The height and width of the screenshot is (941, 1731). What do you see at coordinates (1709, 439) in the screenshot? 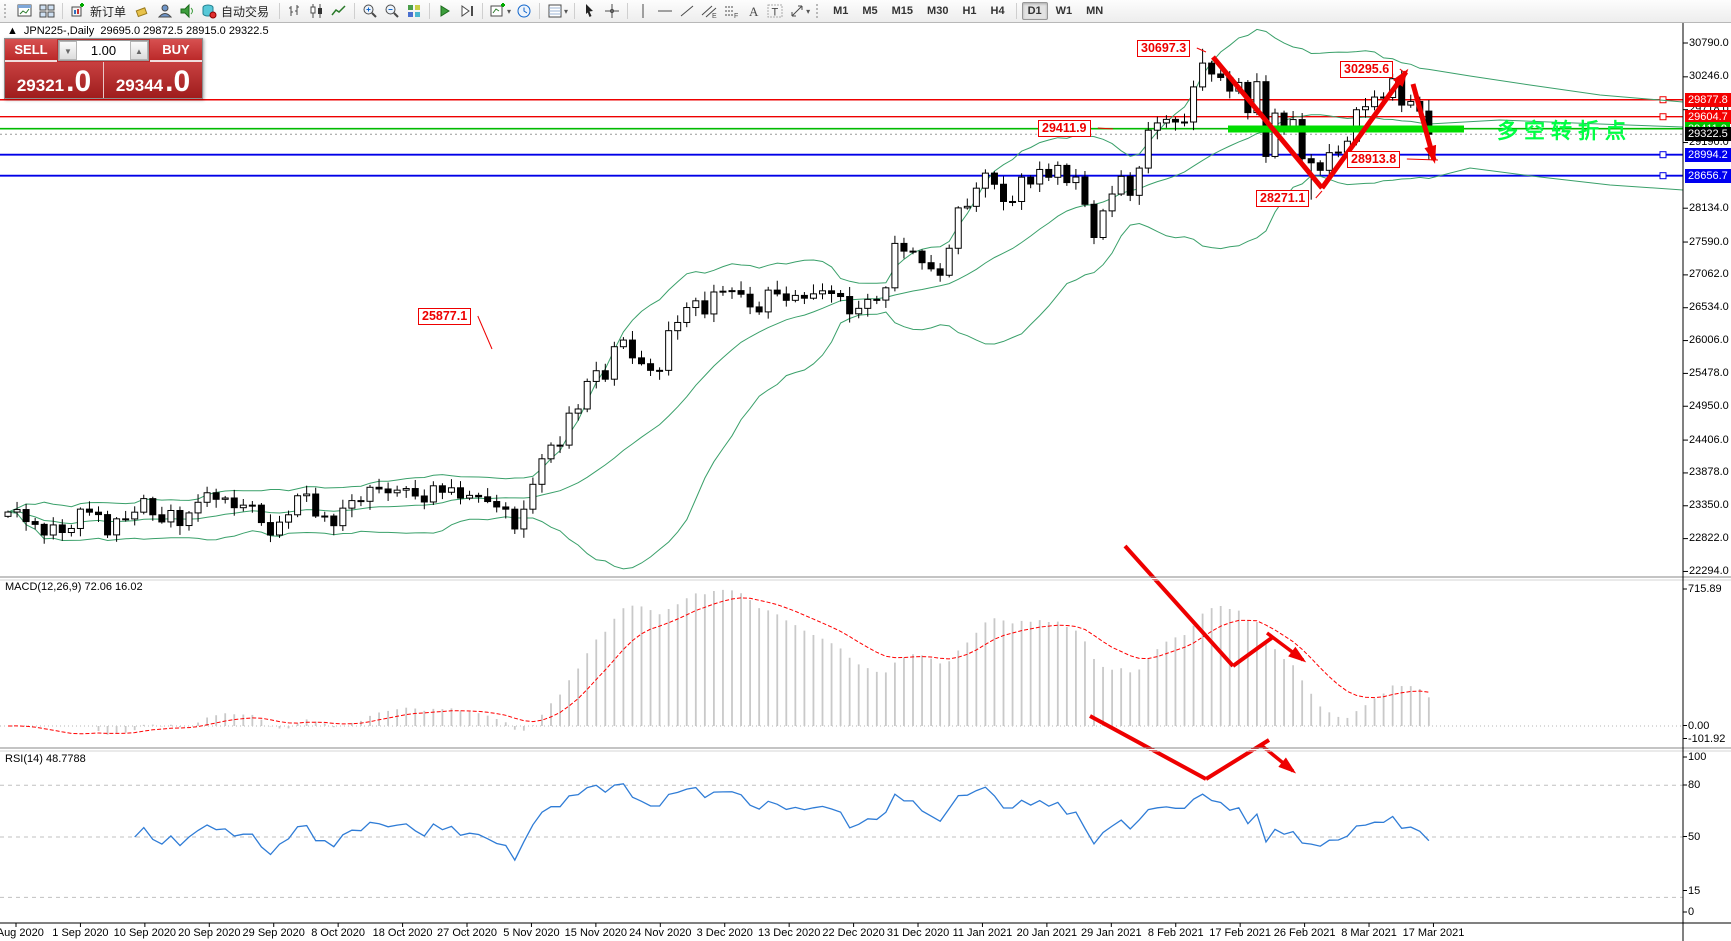
I see `price-tick-label: 24406.0` at bounding box center [1709, 439].